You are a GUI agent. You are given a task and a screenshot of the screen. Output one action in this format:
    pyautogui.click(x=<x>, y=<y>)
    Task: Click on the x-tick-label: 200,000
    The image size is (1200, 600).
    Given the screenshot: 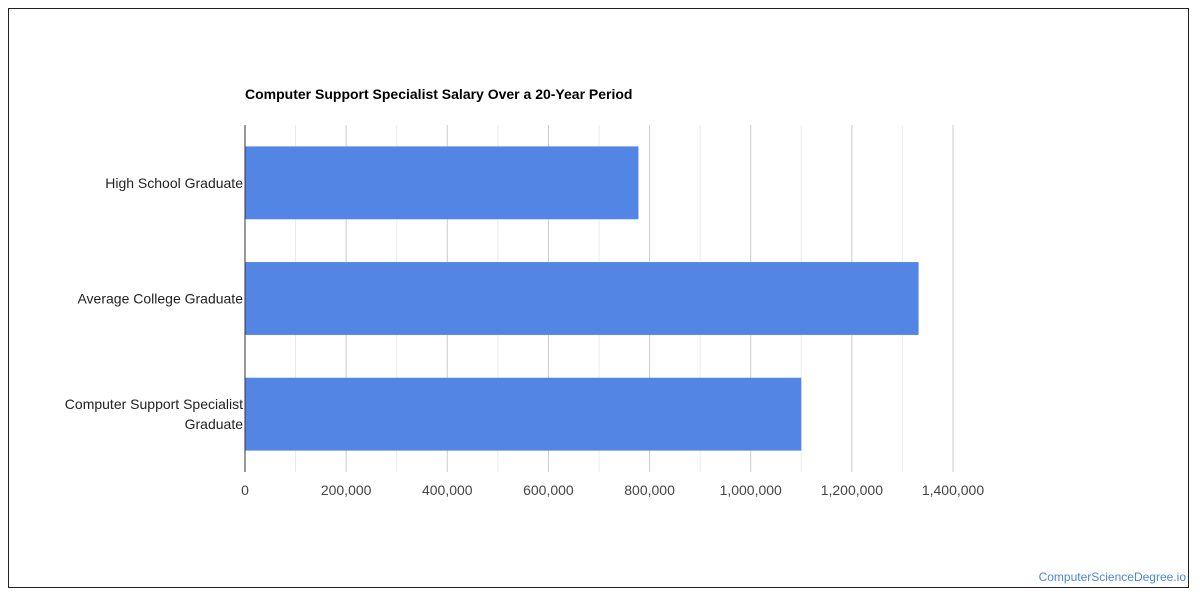 What is the action you would take?
    pyautogui.click(x=346, y=490)
    